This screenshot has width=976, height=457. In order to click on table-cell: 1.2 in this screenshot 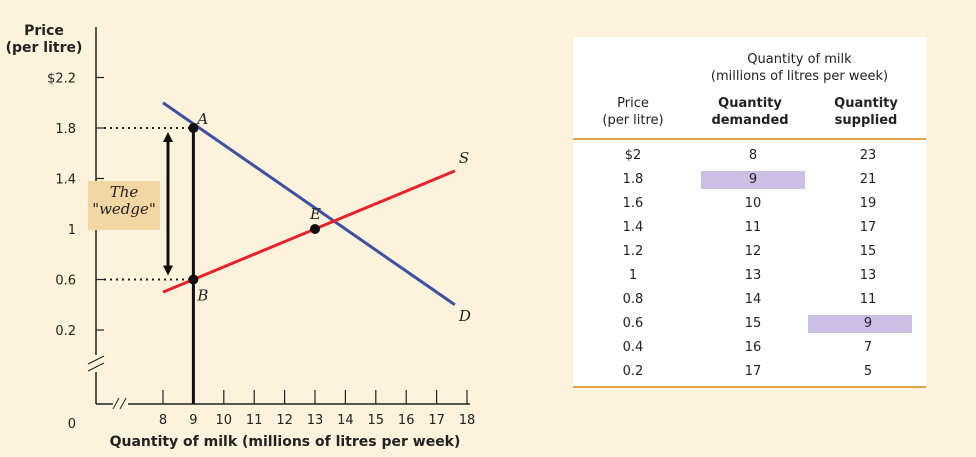, I will do `click(633, 251)`.